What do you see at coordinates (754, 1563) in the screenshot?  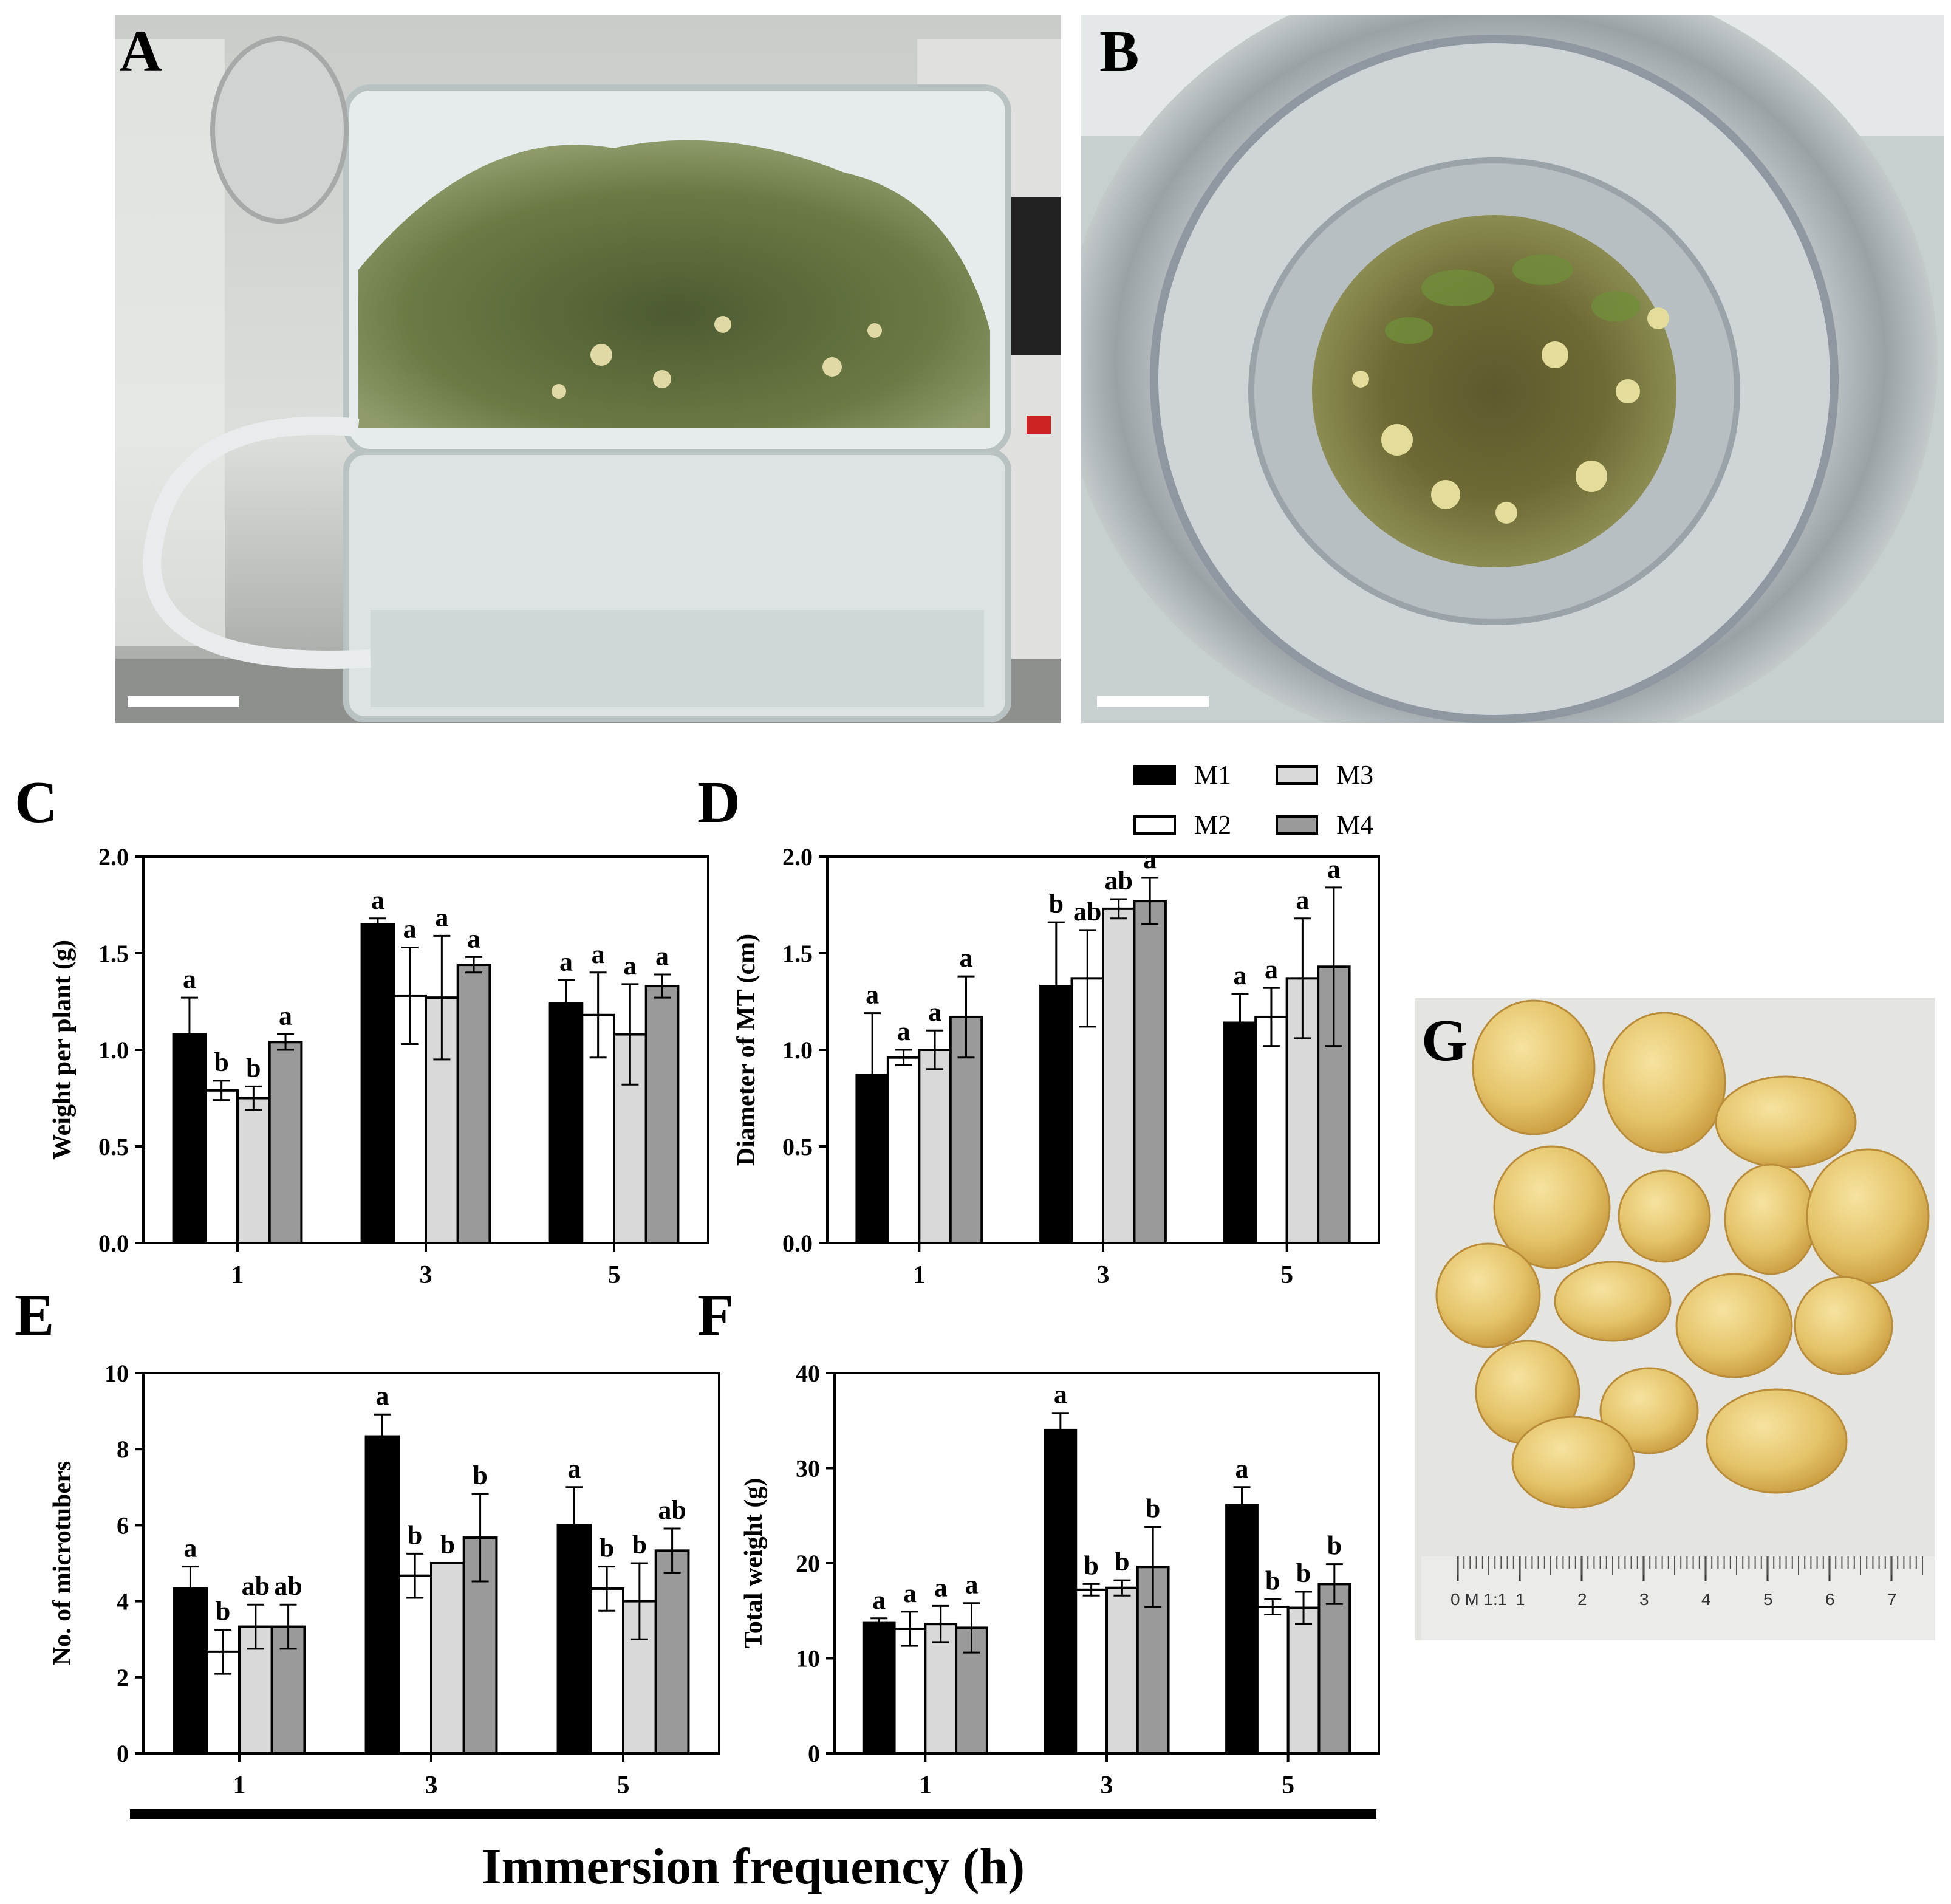 I see `y-axis-label: Total weight (g)` at bounding box center [754, 1563].